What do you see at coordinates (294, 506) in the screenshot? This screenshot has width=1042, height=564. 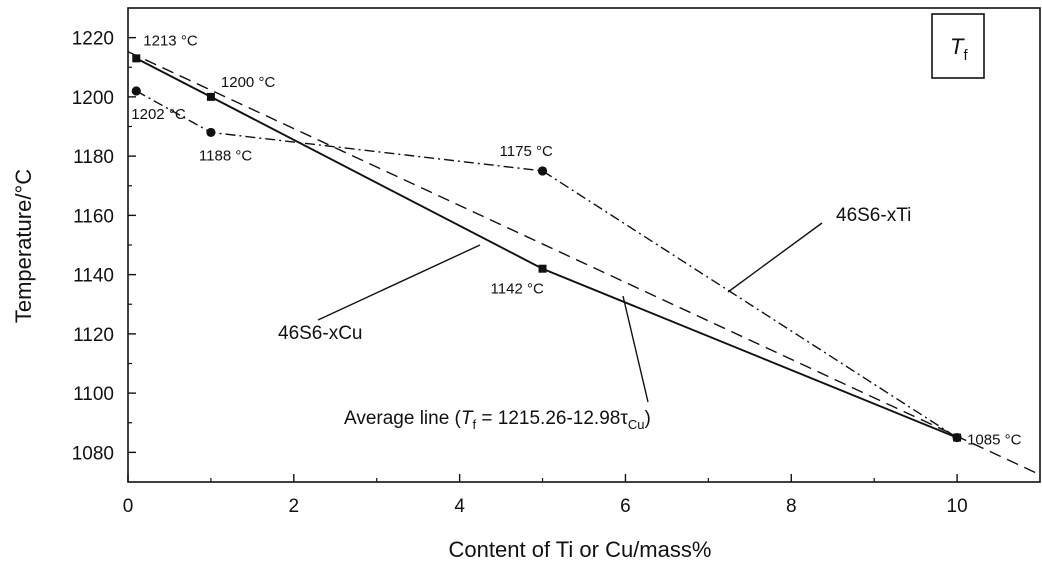 I see `x-tick-label: 2` at bounding box center [294, 506].